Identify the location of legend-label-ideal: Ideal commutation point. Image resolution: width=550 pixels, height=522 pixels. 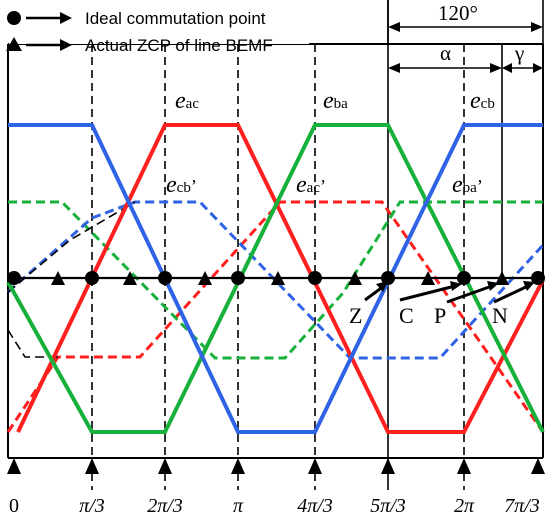
(175, 18).